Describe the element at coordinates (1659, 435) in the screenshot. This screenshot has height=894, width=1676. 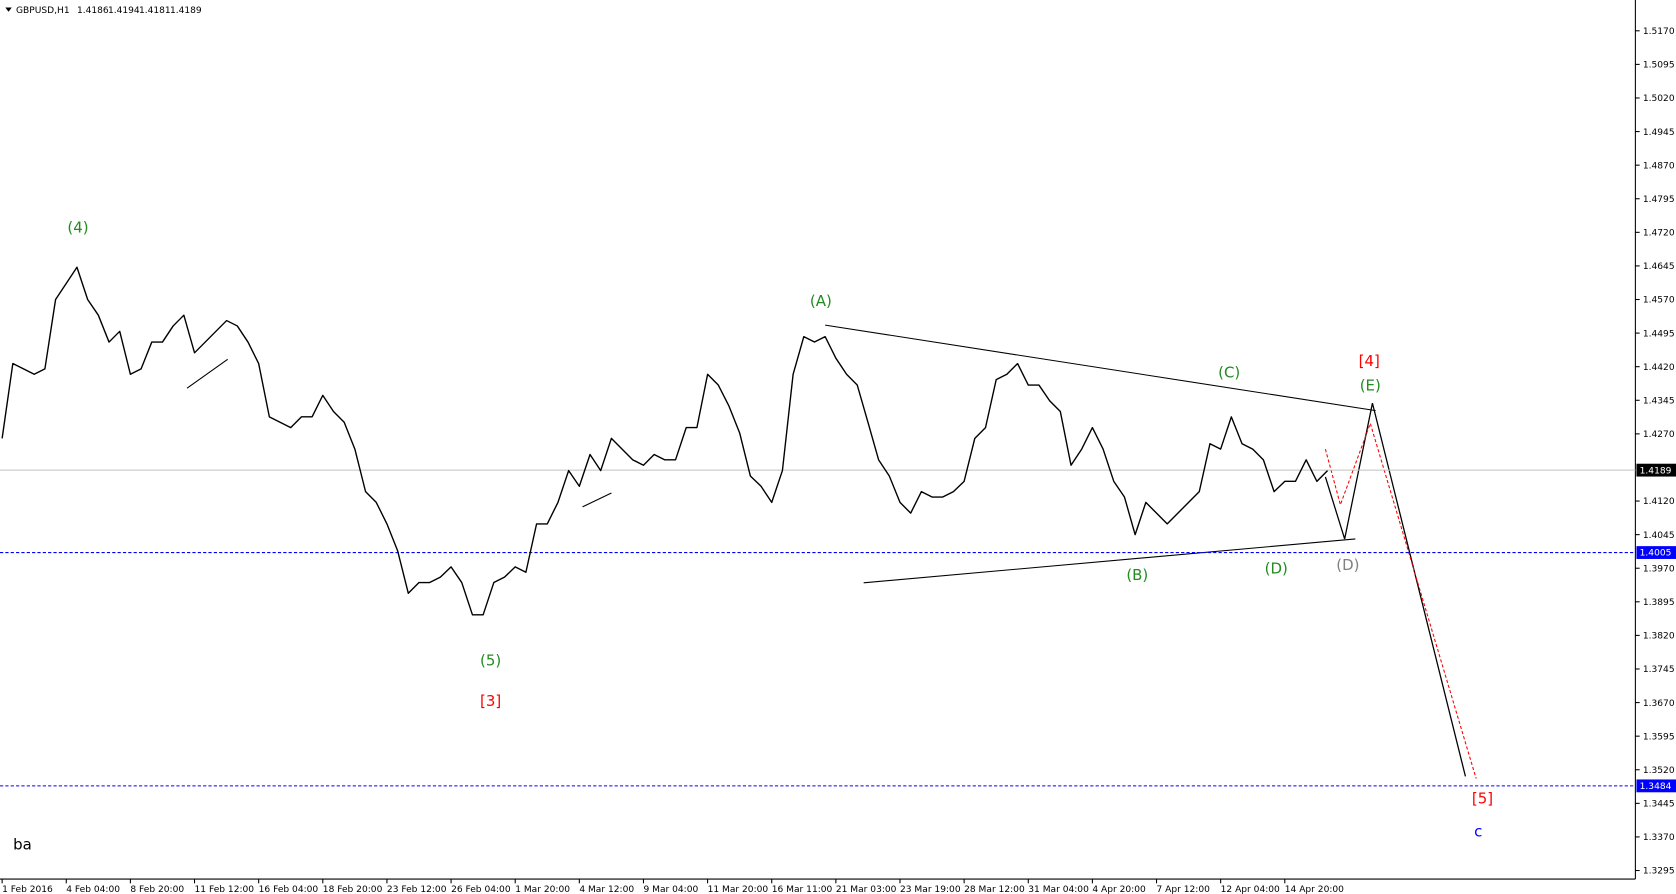
I see `y-tick-label: 1.4270` at that location.